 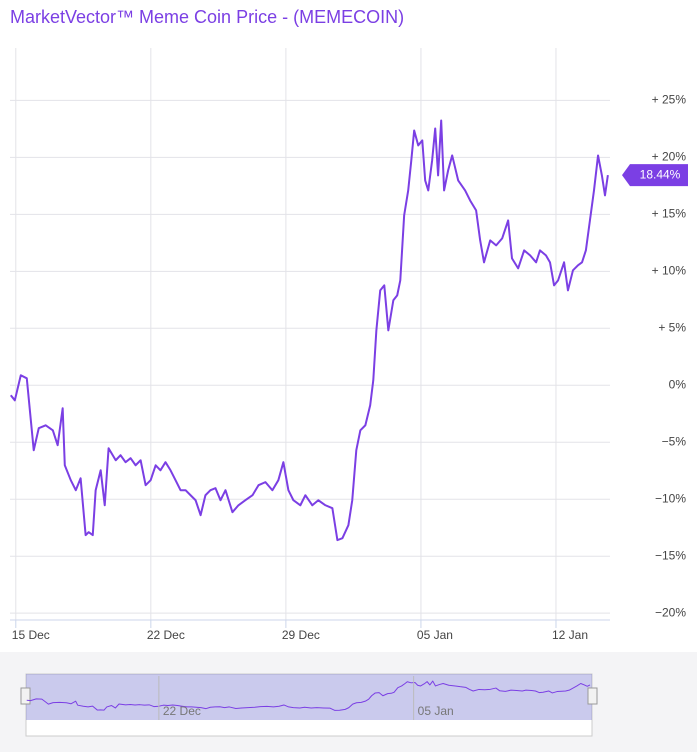 What do you see at coordinates (31, 635) in the screenshot?
I see `x-tick-label: 15 Dec` at bounding box center [31, 635].